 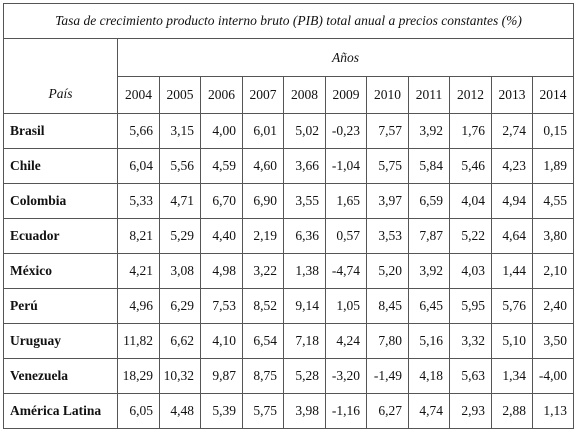 What do you see at coordinates (221, 306) in the screenshot?
I see `growth-value-cell: 7,53` at bounding box center [221, 306].